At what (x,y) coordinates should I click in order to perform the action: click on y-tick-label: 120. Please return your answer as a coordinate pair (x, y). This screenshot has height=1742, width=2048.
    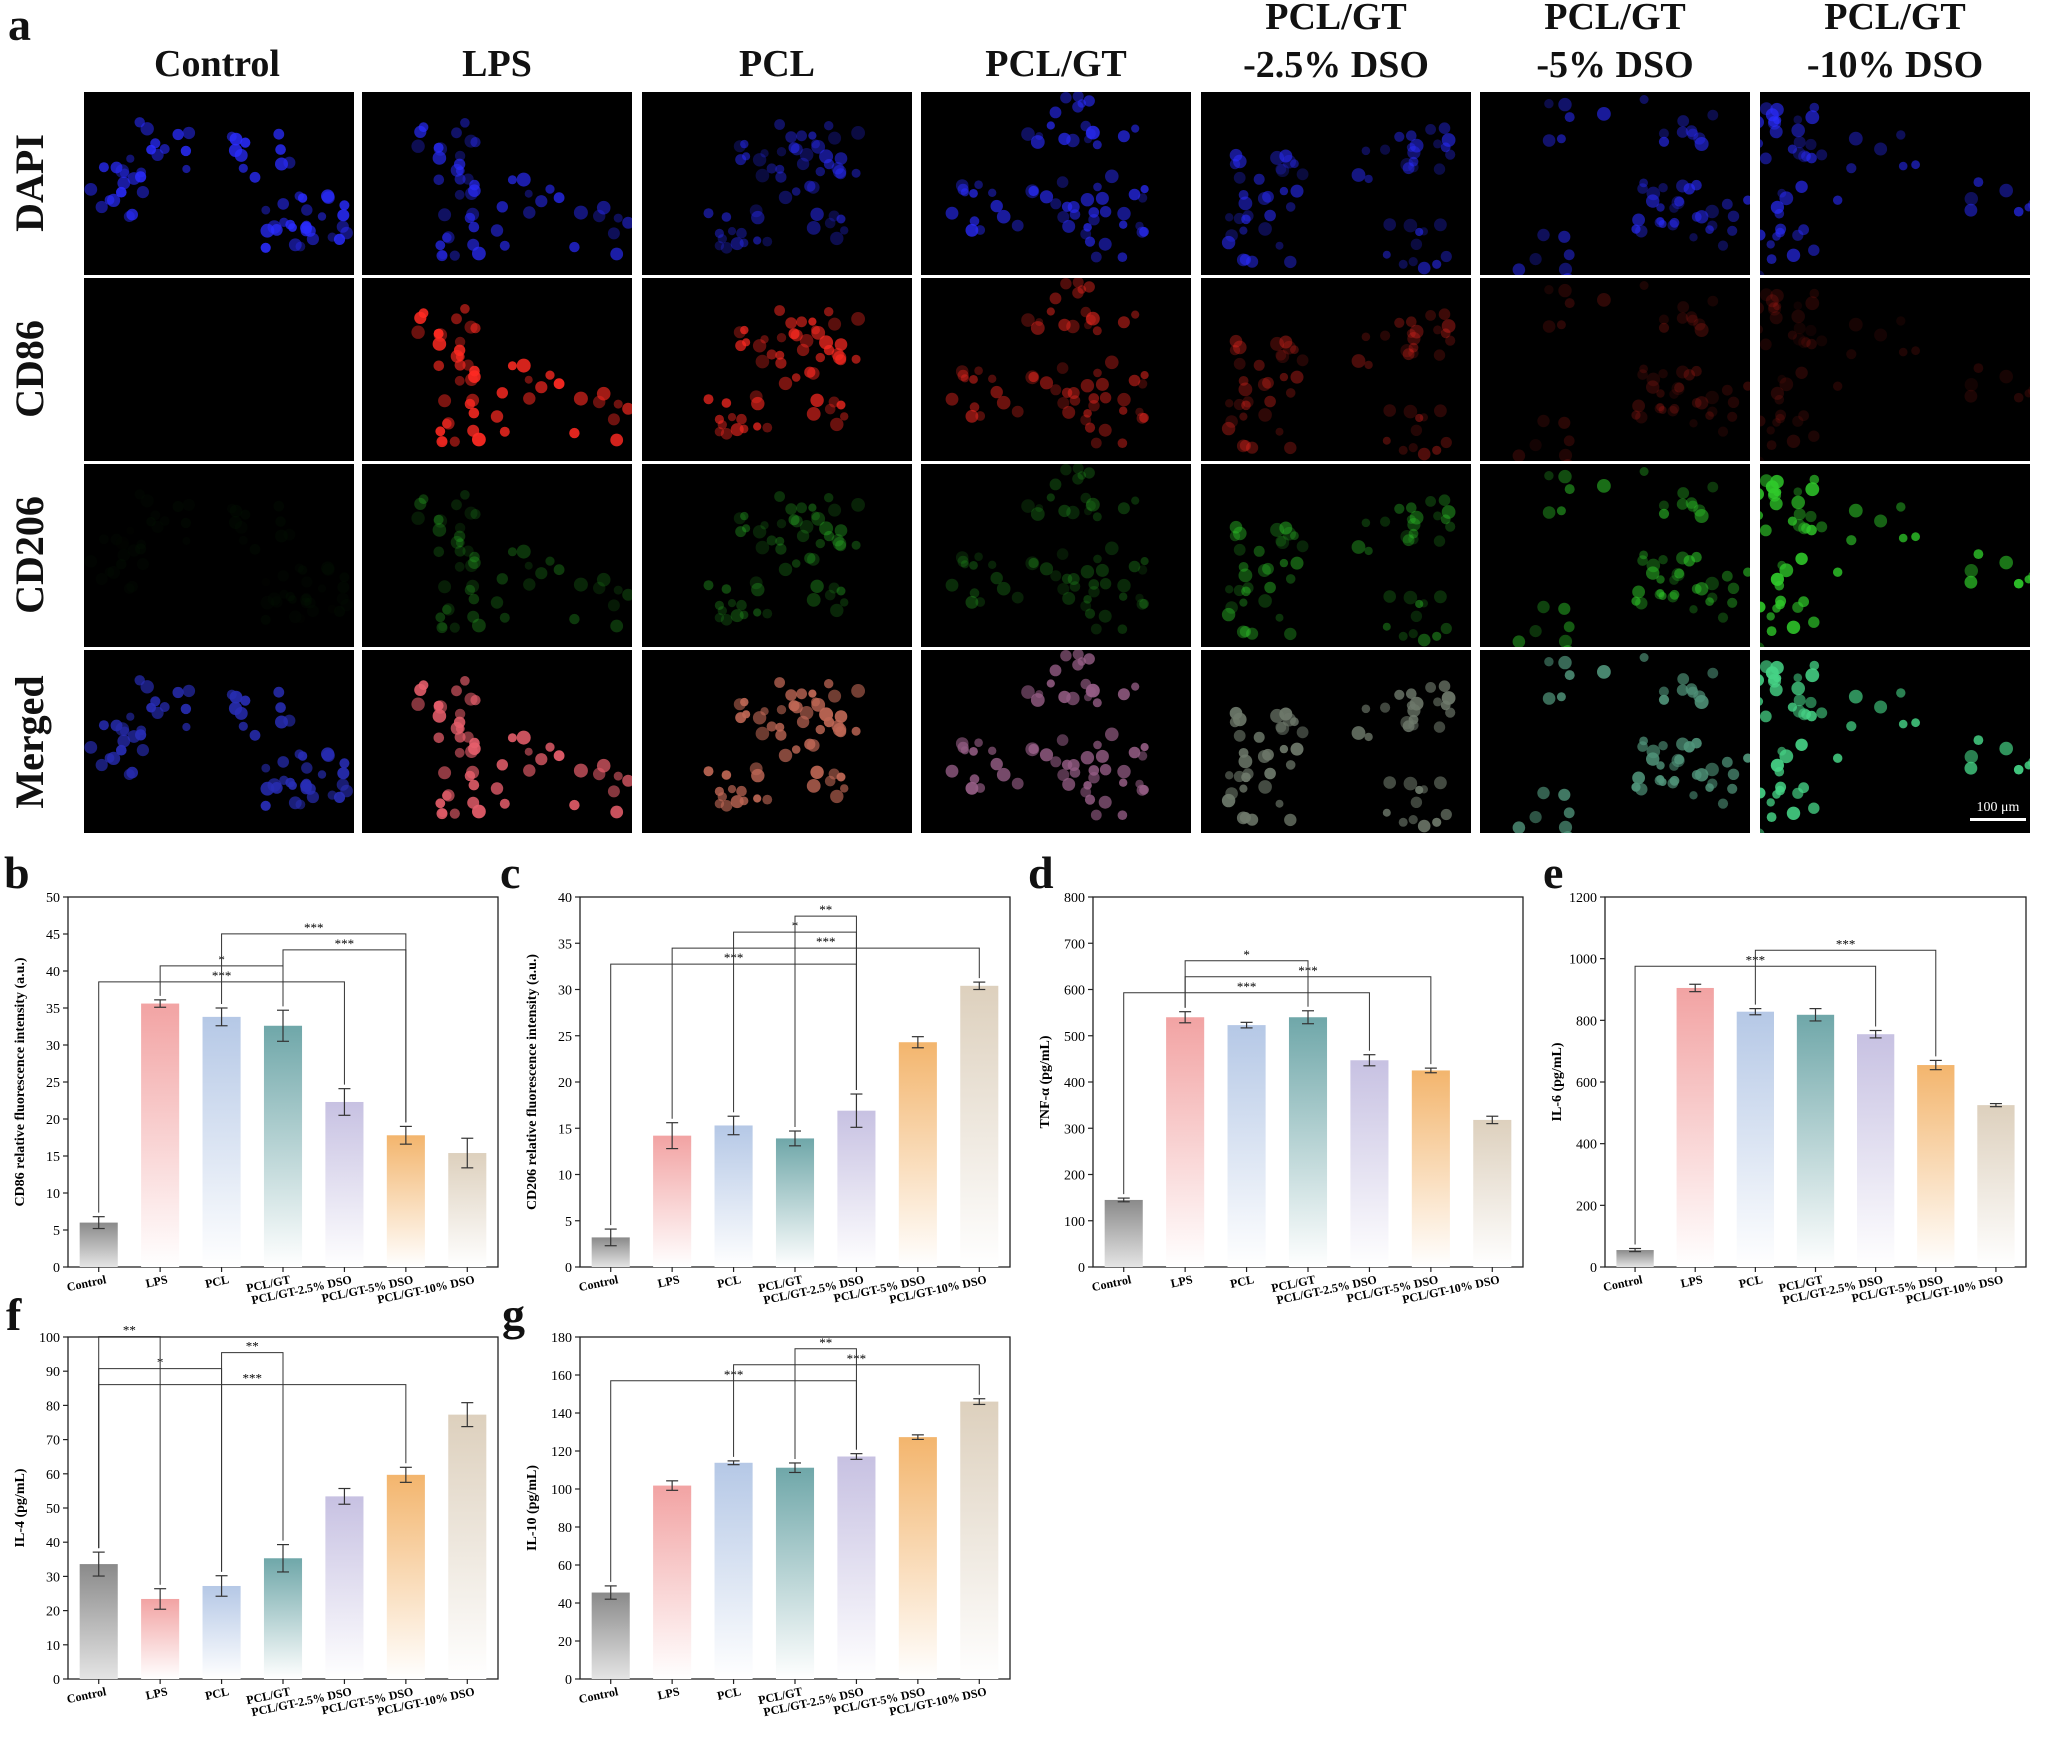
    Looking at the image, I should click on (561, 1452).